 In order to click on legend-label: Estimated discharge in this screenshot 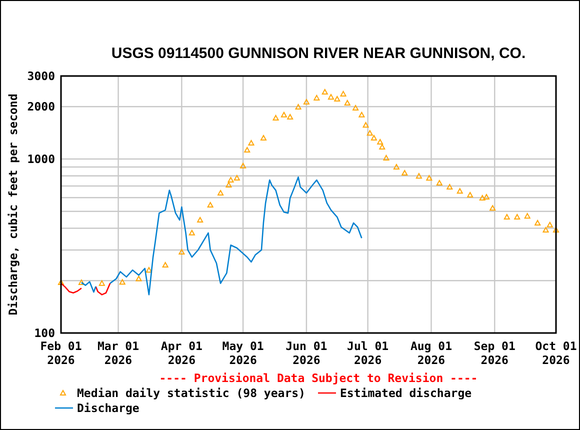, I will do `click(406, 393)`.